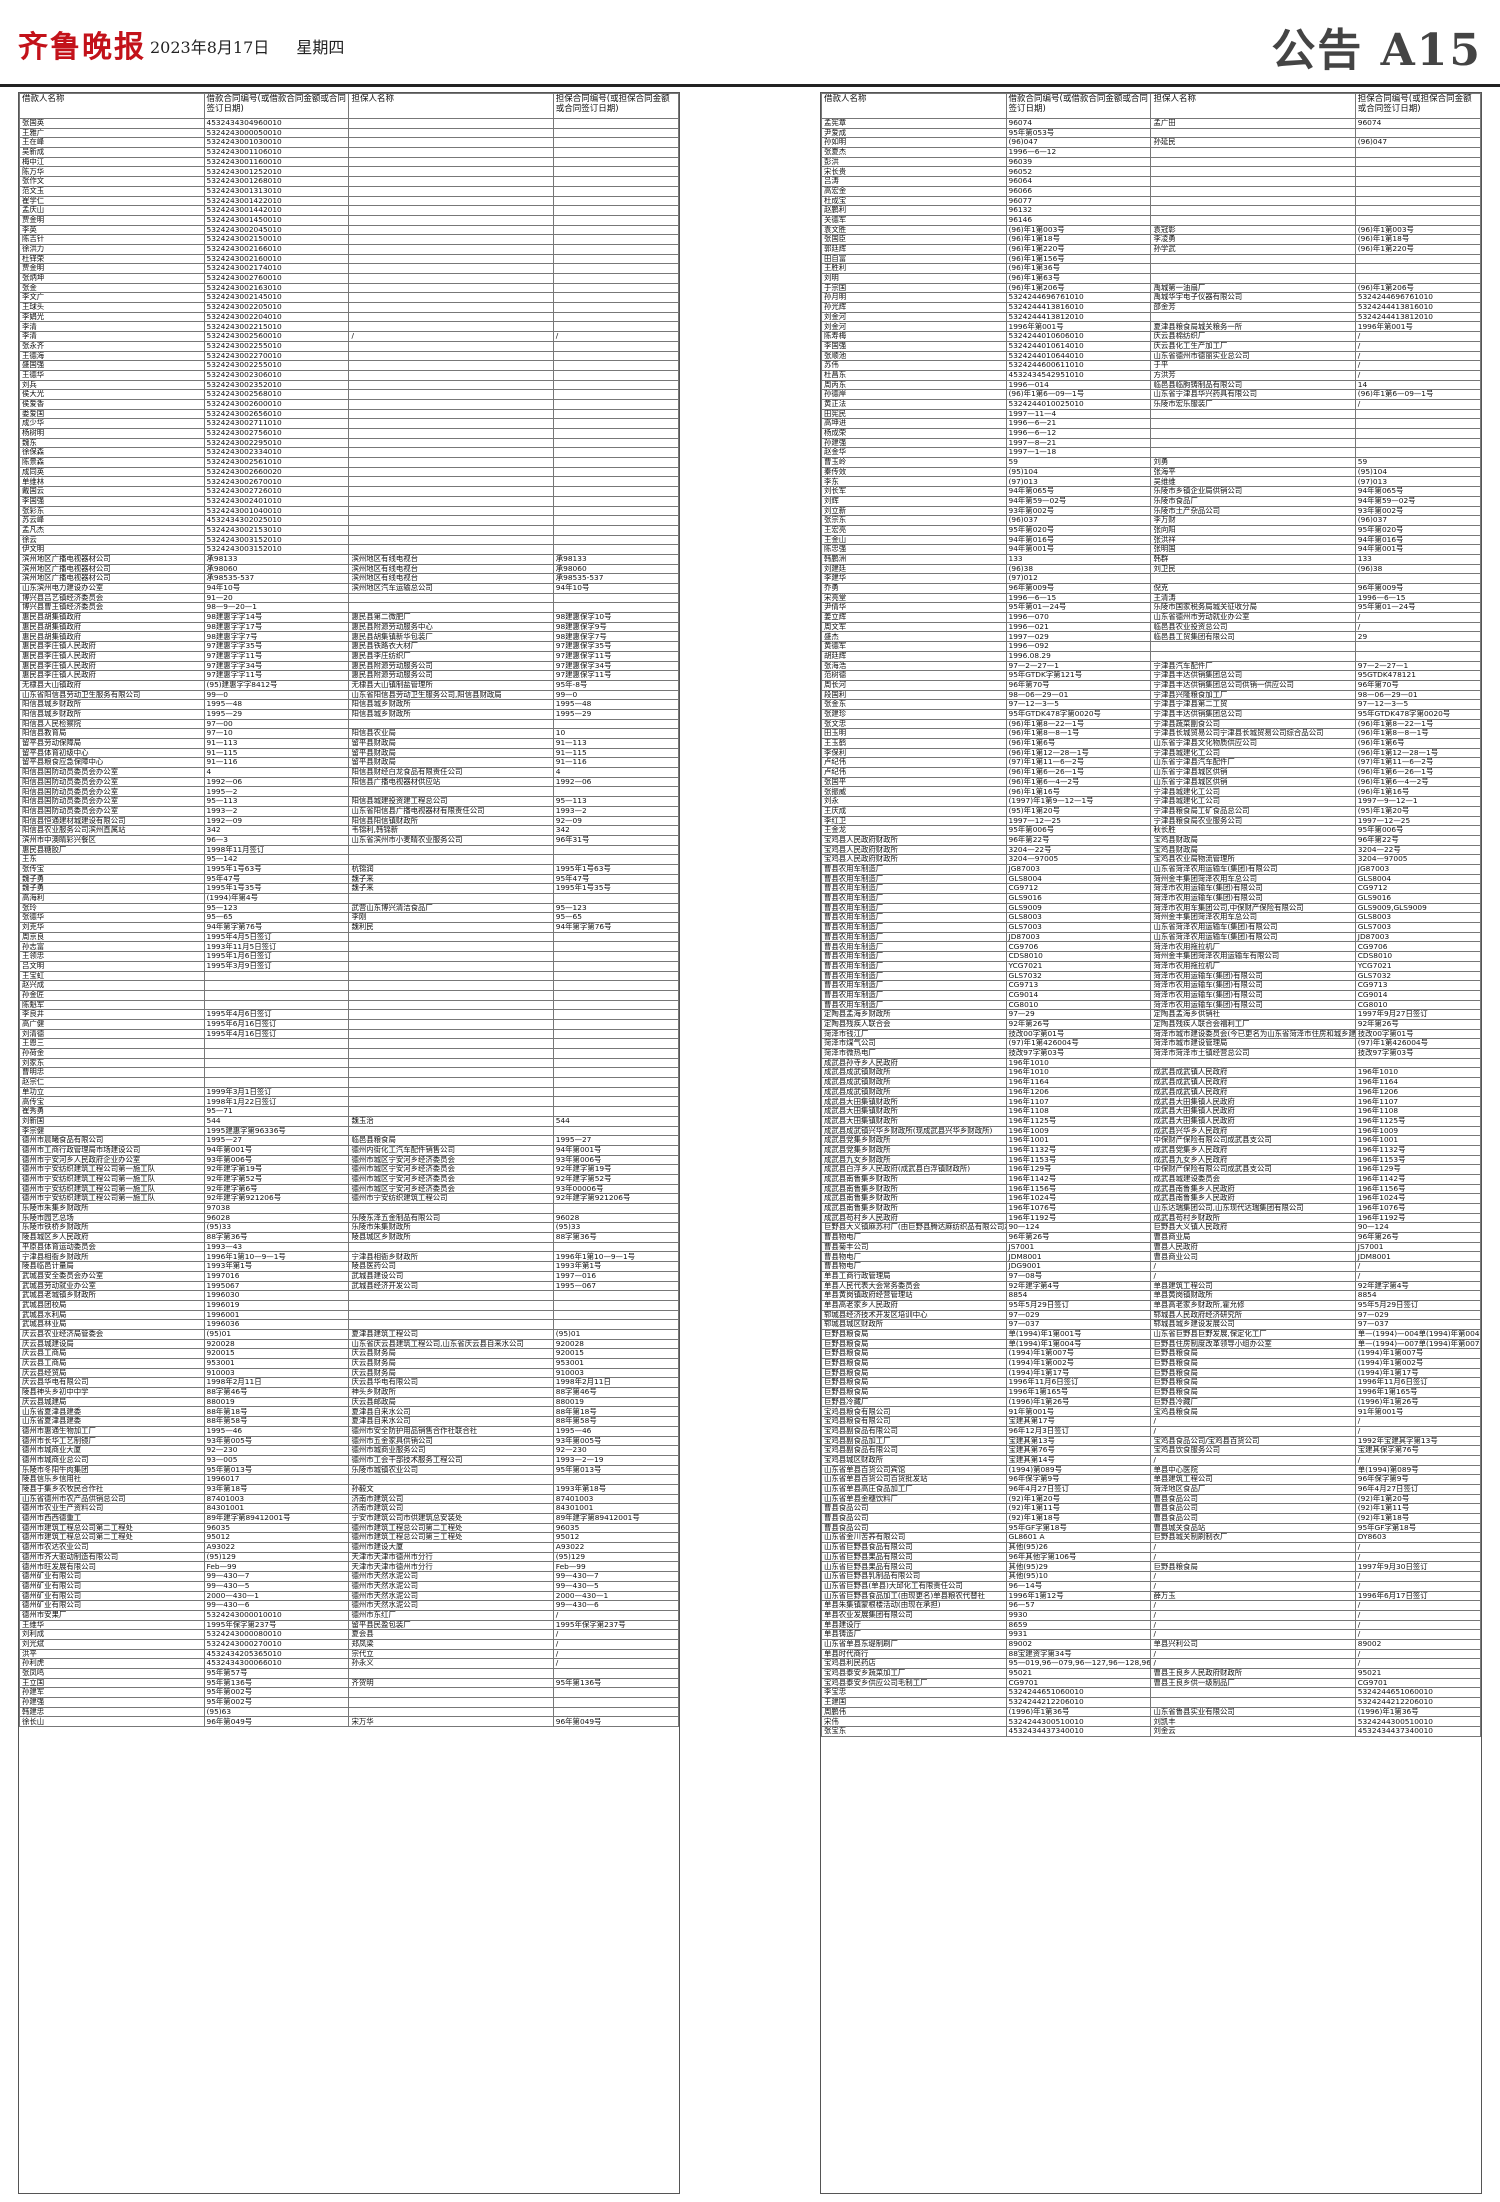 The height and width of the screenshot is (2202, 1500). Describe the element at coordinates (112, 1392) in the screenshot. I see `borrower-cell: 陵县神头乡初中中学` at that location.